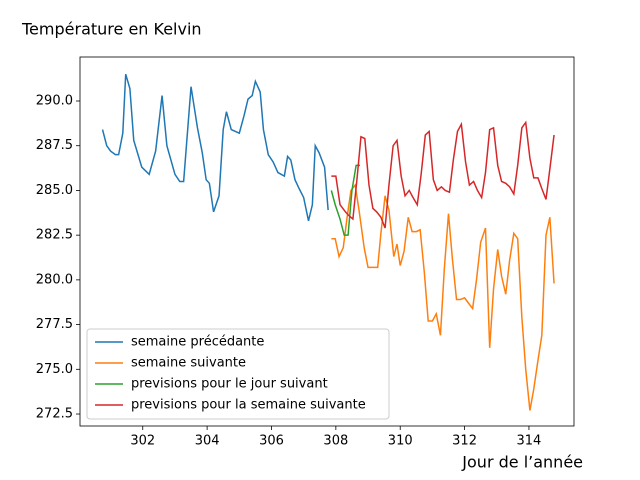 The height and width of the screenshot is (480, 640). I want to click on x-tick-label: 304, so click(207, 441).